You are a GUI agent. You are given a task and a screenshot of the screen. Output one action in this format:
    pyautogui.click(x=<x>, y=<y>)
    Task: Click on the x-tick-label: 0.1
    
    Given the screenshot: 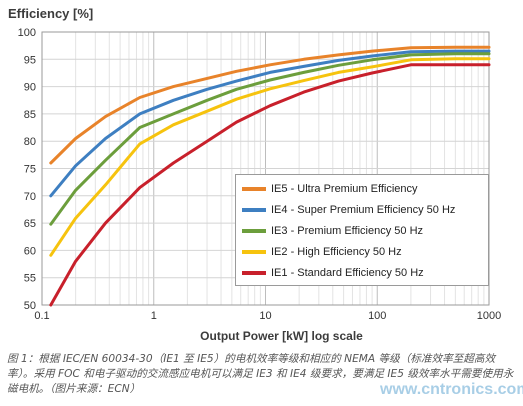 What is the action you would take?
    pyautogui.click(x=41, y=316)
    